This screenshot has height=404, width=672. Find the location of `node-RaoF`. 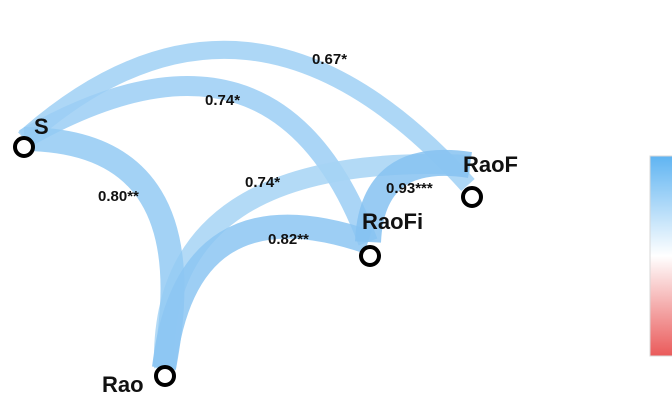

node-RaoF is located at coordinates (472, 197).